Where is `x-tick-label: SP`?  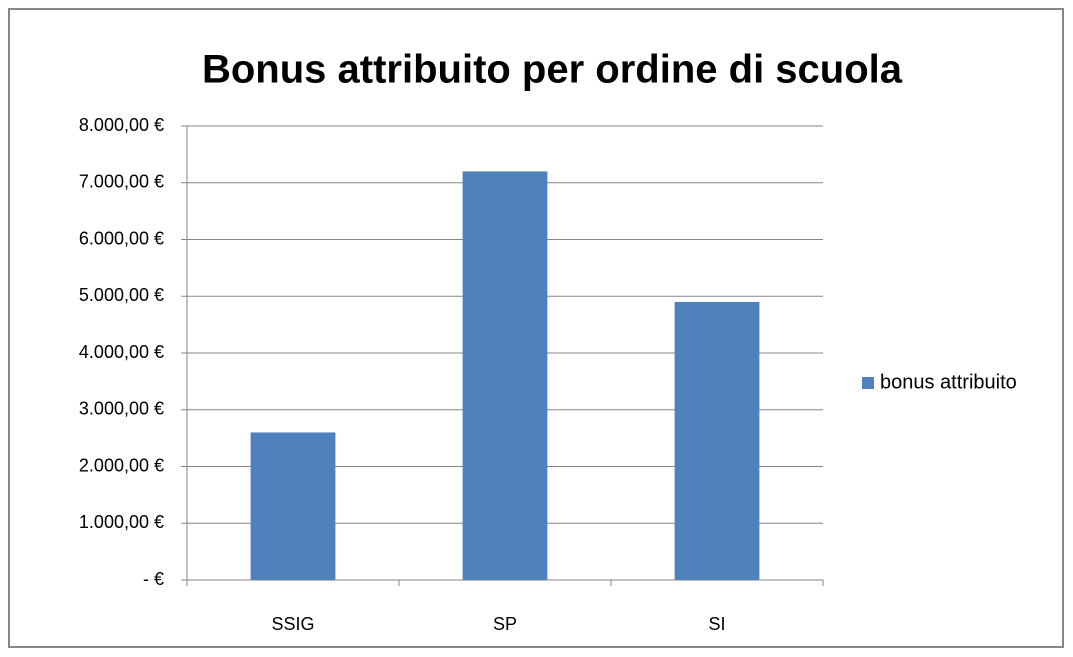 x-tick-label: SP is located at coordinates (505, 624).